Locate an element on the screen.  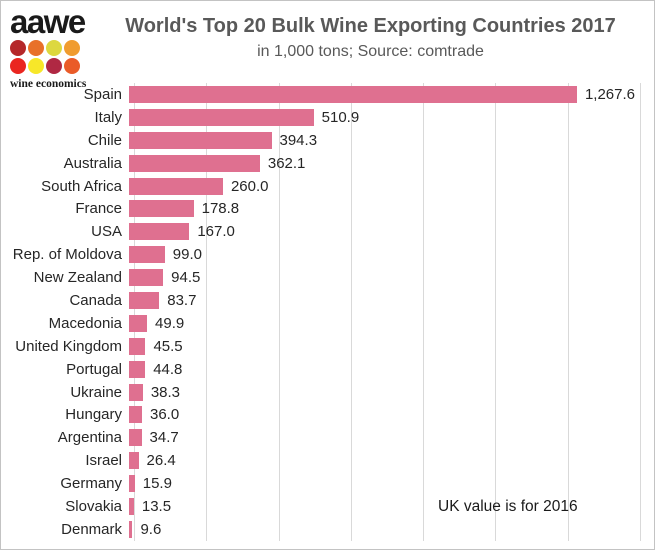
value-label: 15.9 is located at coordinates (157, 484).